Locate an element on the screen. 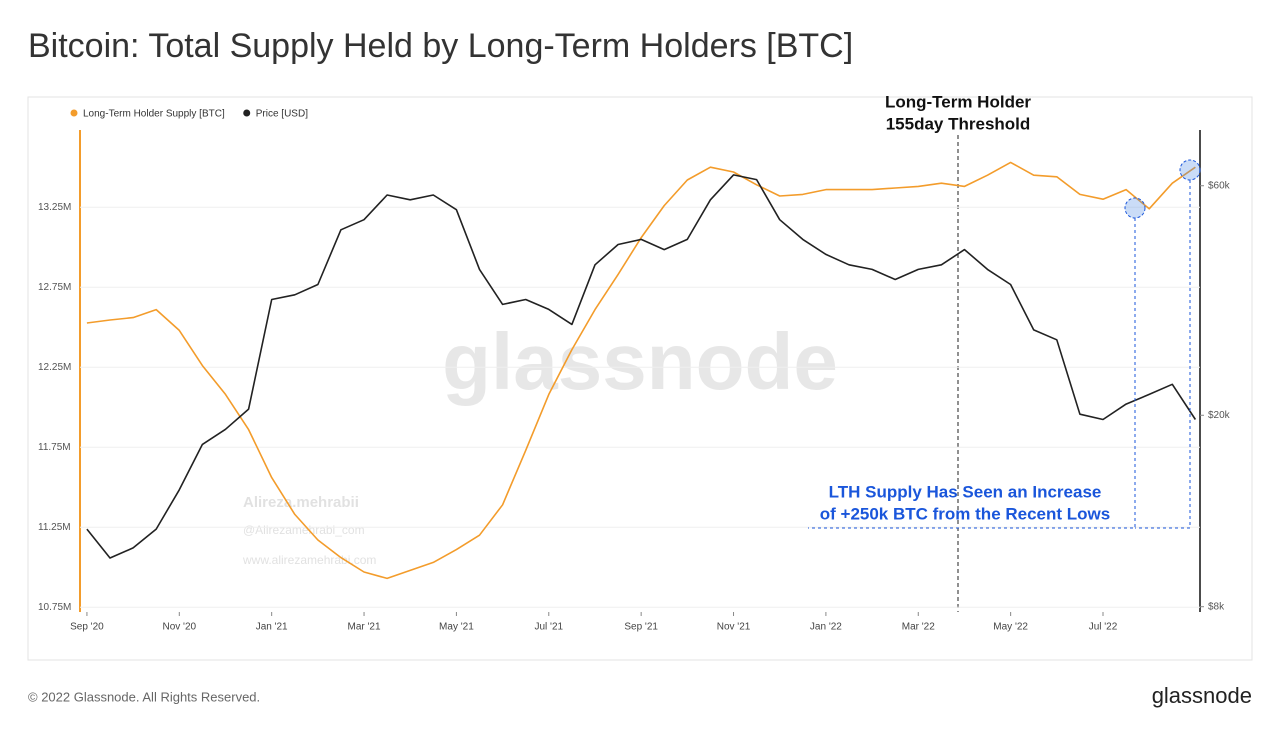 This screenshot has width=1280, height=742. watermark-text: Alireza.mehrabii is located at coordinates (301, 502).